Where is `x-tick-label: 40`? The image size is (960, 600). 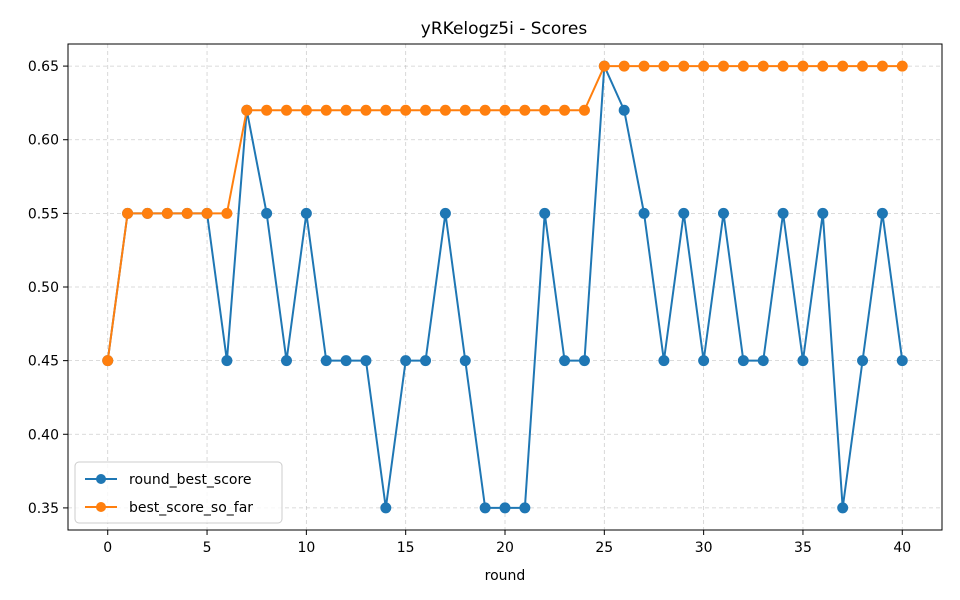 x-tick-label: 40 is located at coordinates (902, 548).